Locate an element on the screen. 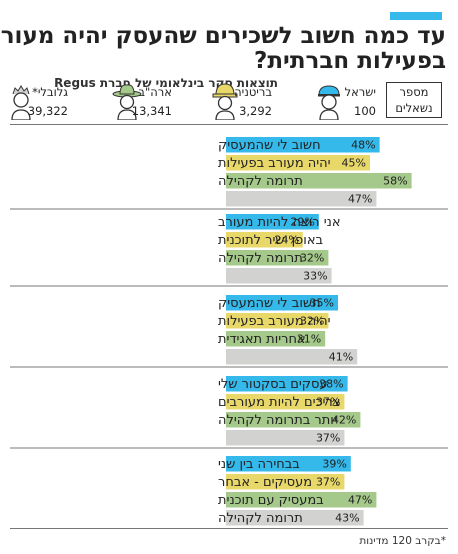 Image resolution: width=458 pixels, height=554 pixels. person-cap-icon is located at coordinates (329, 102).